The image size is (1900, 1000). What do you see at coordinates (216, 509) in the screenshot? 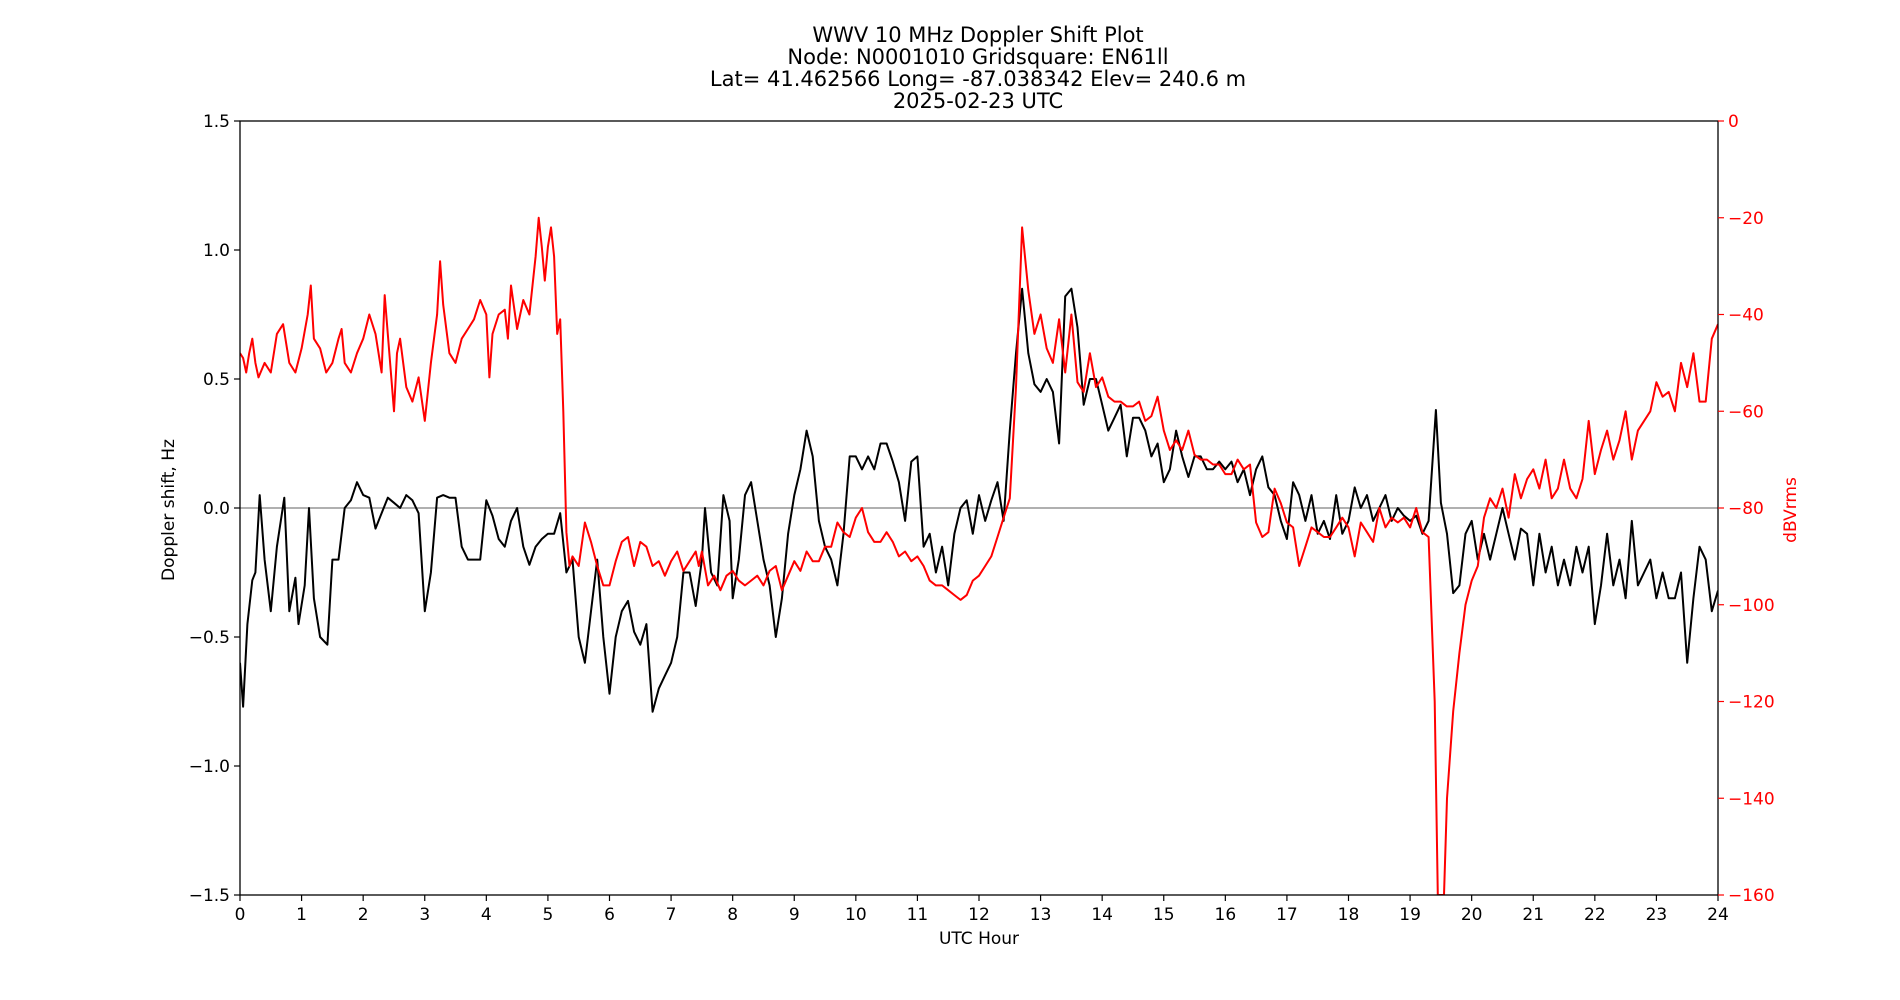
I see `y-tick-label: 0.0` at bounding box center [216, 509].